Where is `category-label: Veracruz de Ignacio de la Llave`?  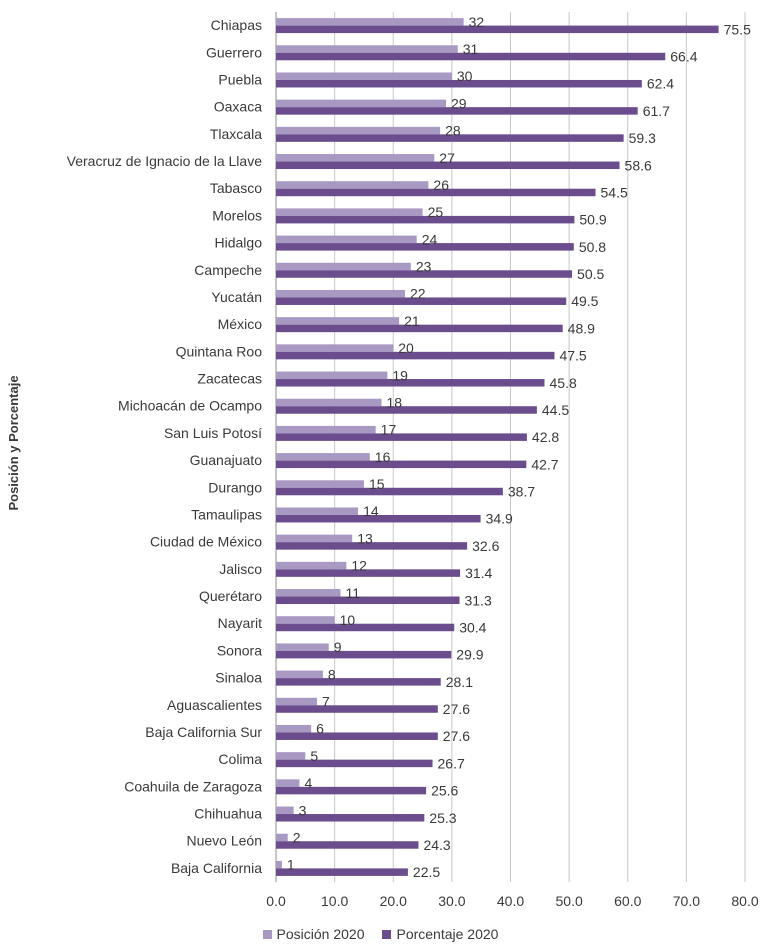 category-label: Veracruz de Ignacio de la Llave is located at coordinates (165, 161).